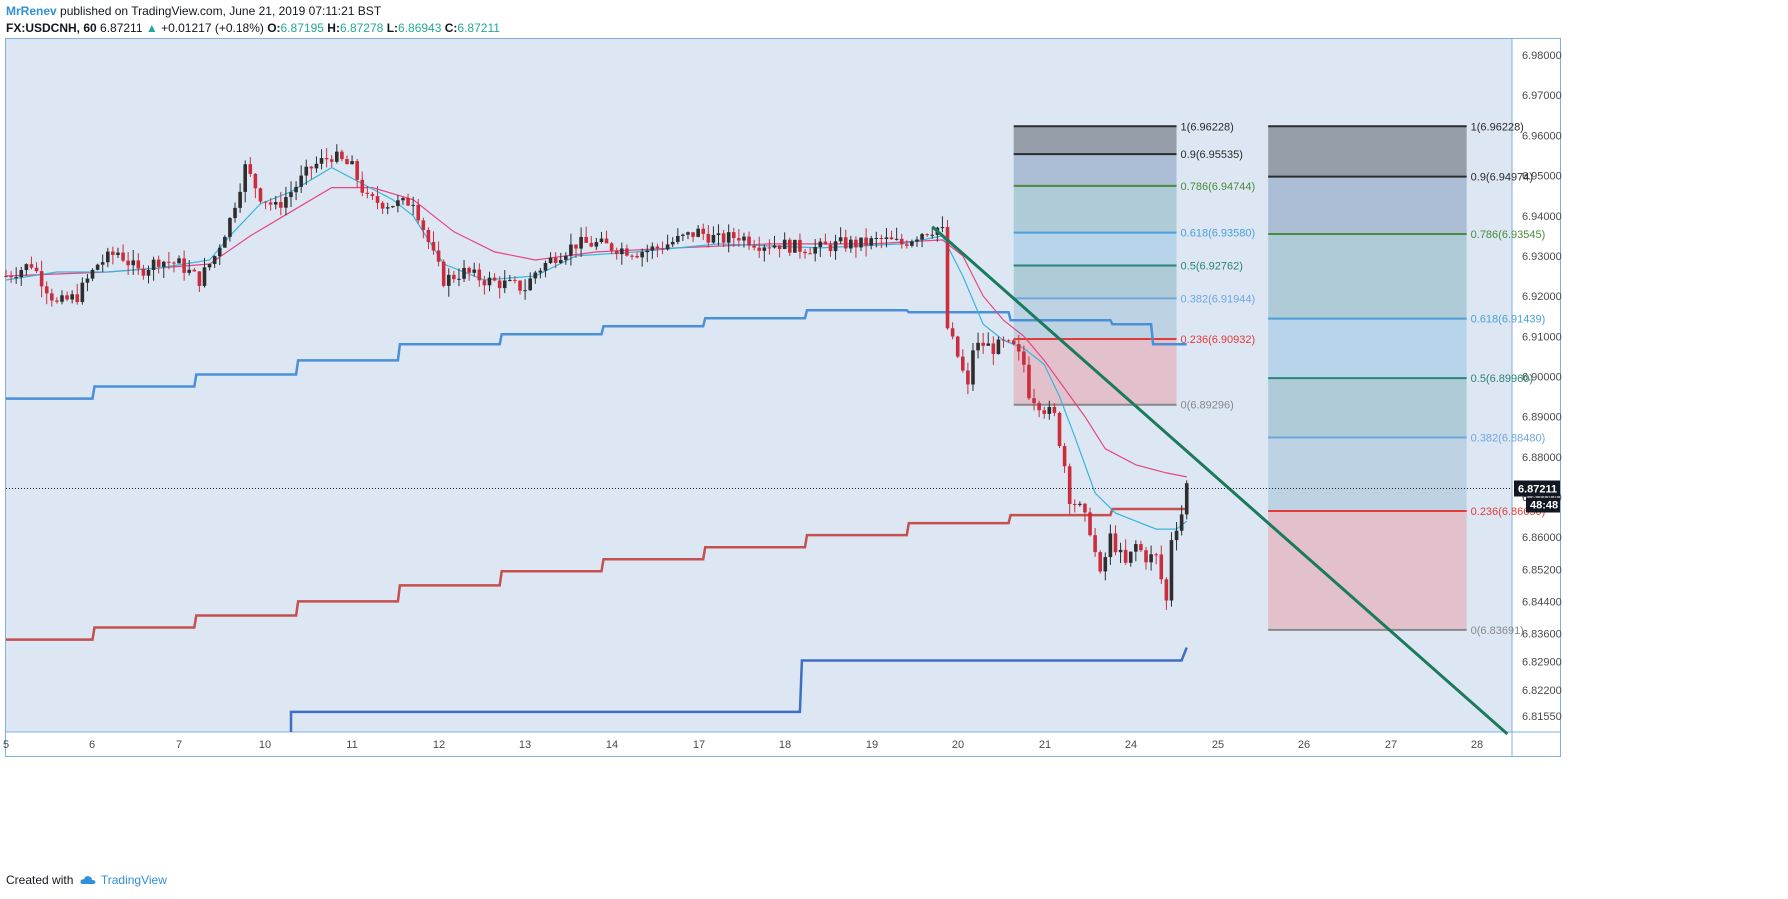 The height and width of the screenshot is (899, 1788). Describe the element at coordinates (333, 28) in the screenshot. I see `high-label: H:` at that location.